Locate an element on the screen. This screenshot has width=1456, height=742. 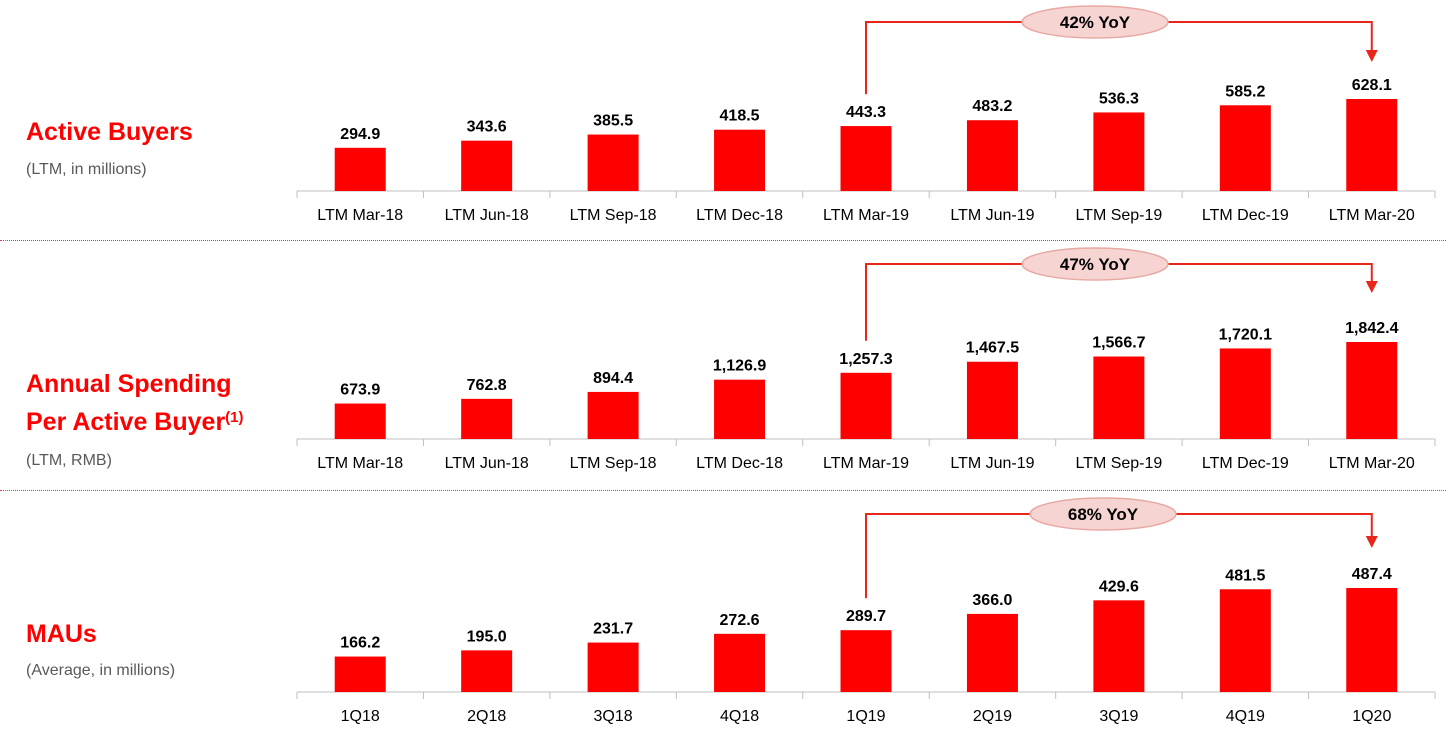
data-label: 483.2 is located at coordinates (992, 106).